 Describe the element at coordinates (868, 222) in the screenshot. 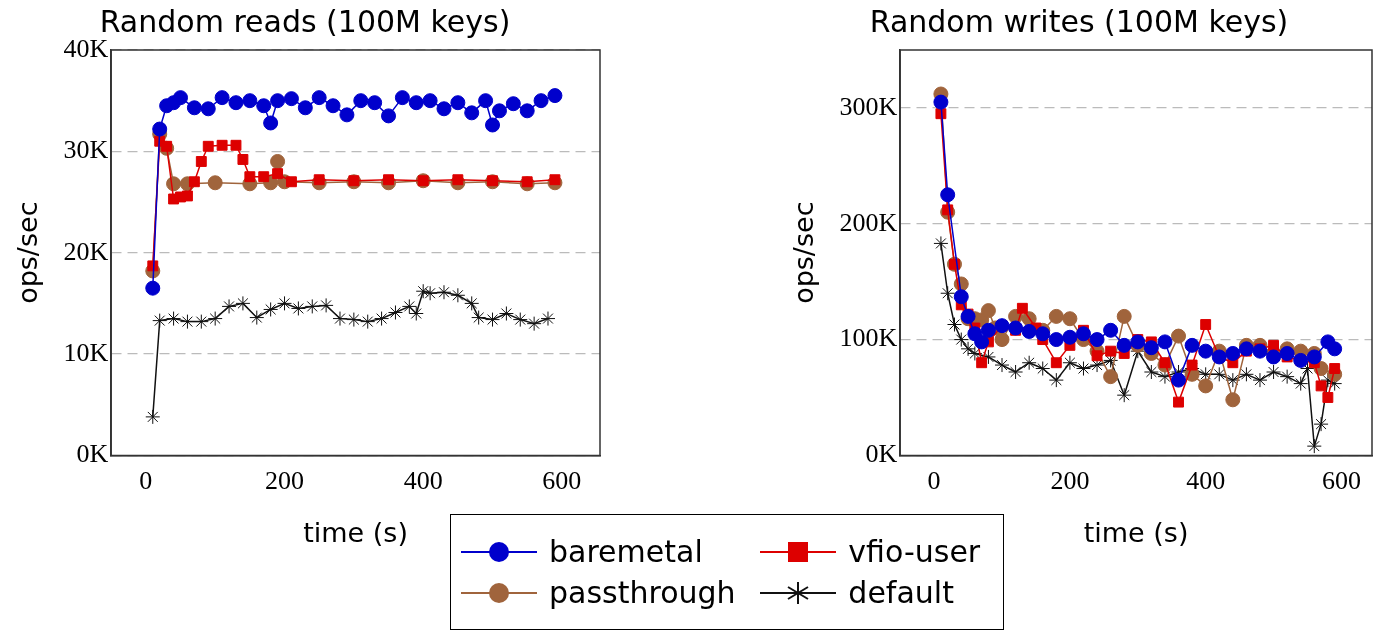

I see `y-tick-label: 200K` at that location.